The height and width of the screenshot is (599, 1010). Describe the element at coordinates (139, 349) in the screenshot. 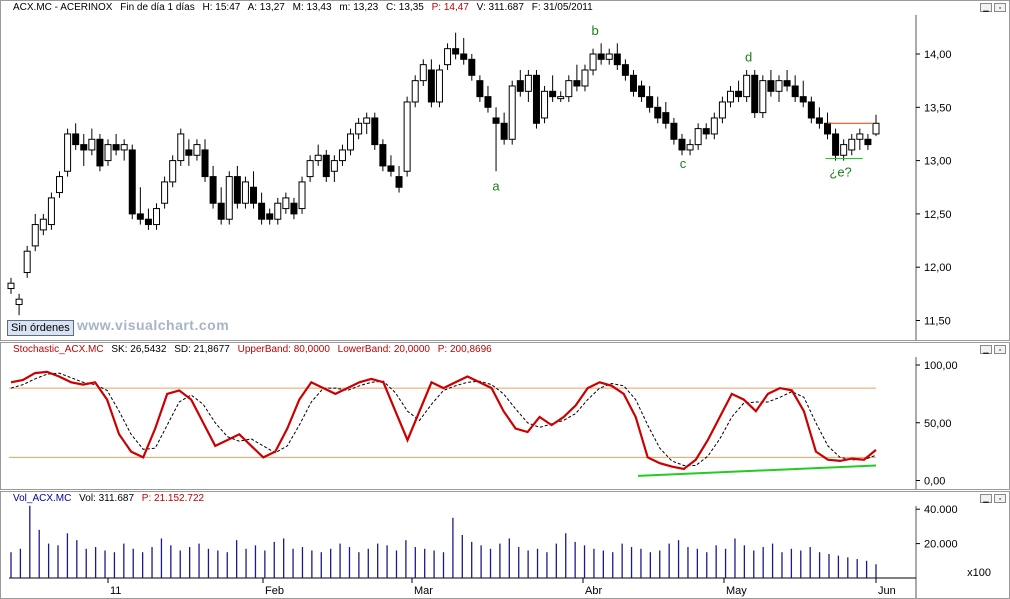

I see `stoch-sk: SK: 26,5432` at that location.